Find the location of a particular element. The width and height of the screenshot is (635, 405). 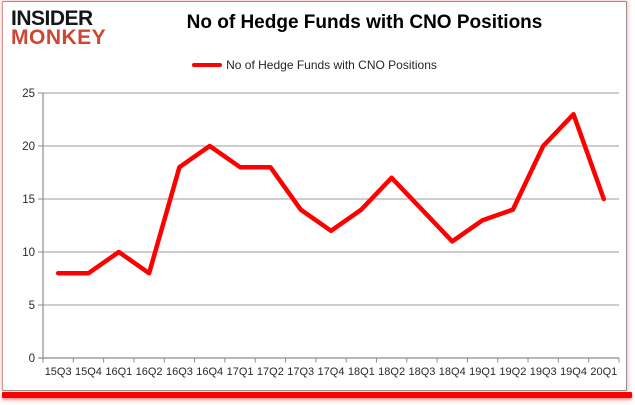

x-tick-label-17Q2: 17Q2 is located at coordinates (270, 372).